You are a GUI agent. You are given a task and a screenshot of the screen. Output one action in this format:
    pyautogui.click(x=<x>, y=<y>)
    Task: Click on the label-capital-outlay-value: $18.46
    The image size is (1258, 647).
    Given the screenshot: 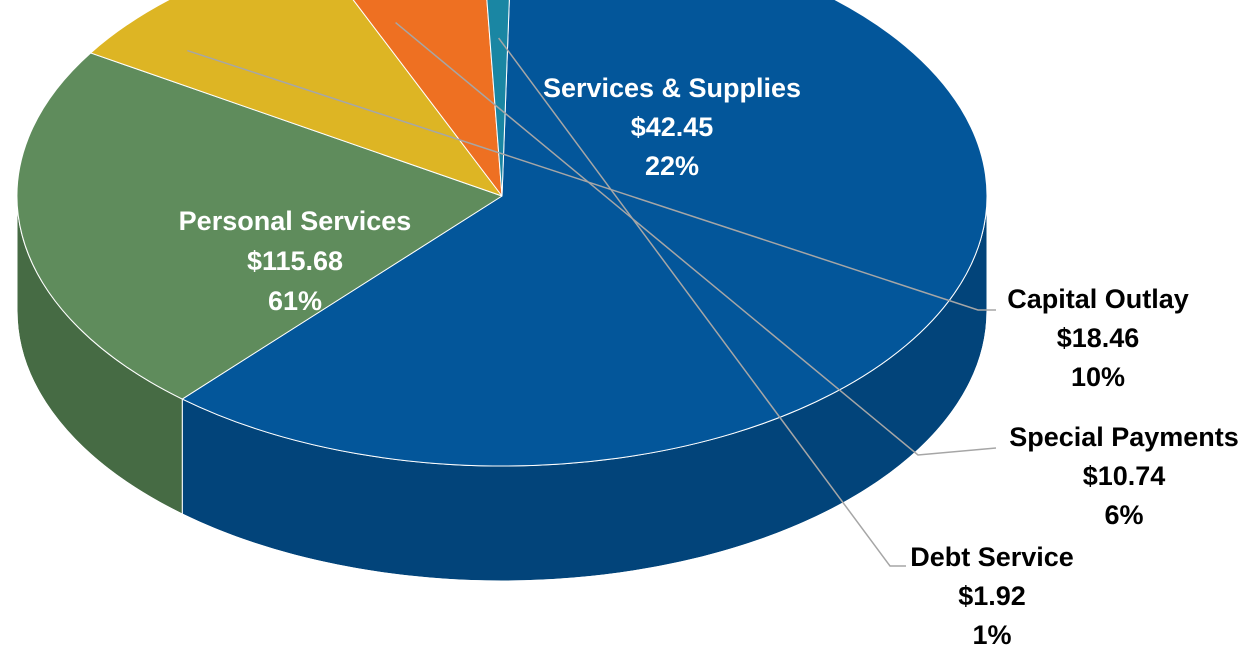 What is the action you would take?
    pyautogui.click(x=1098, y=338)
    